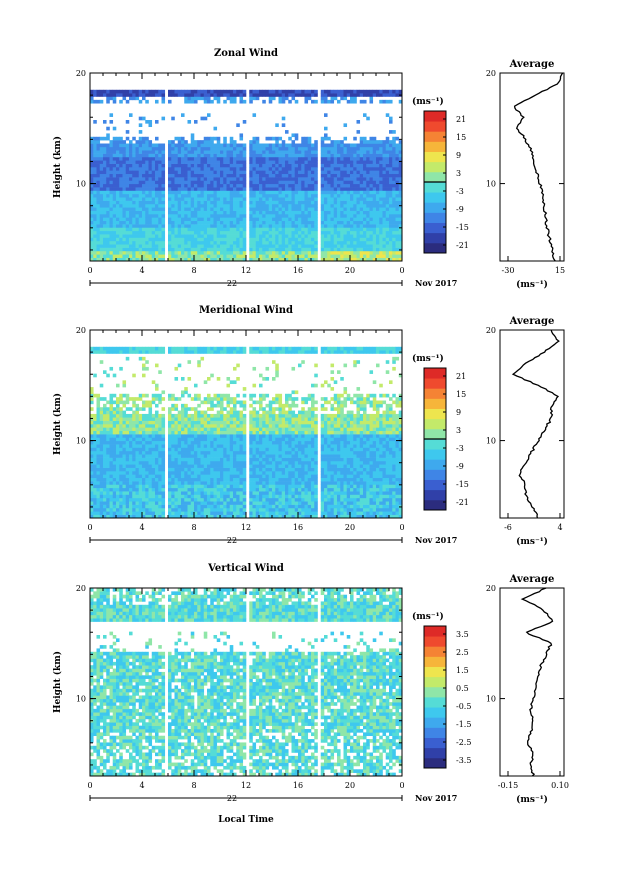  Describe the element at coordinates (246, 53) in the screenshot. I see `panel-title: Zonal Wind` at that location.